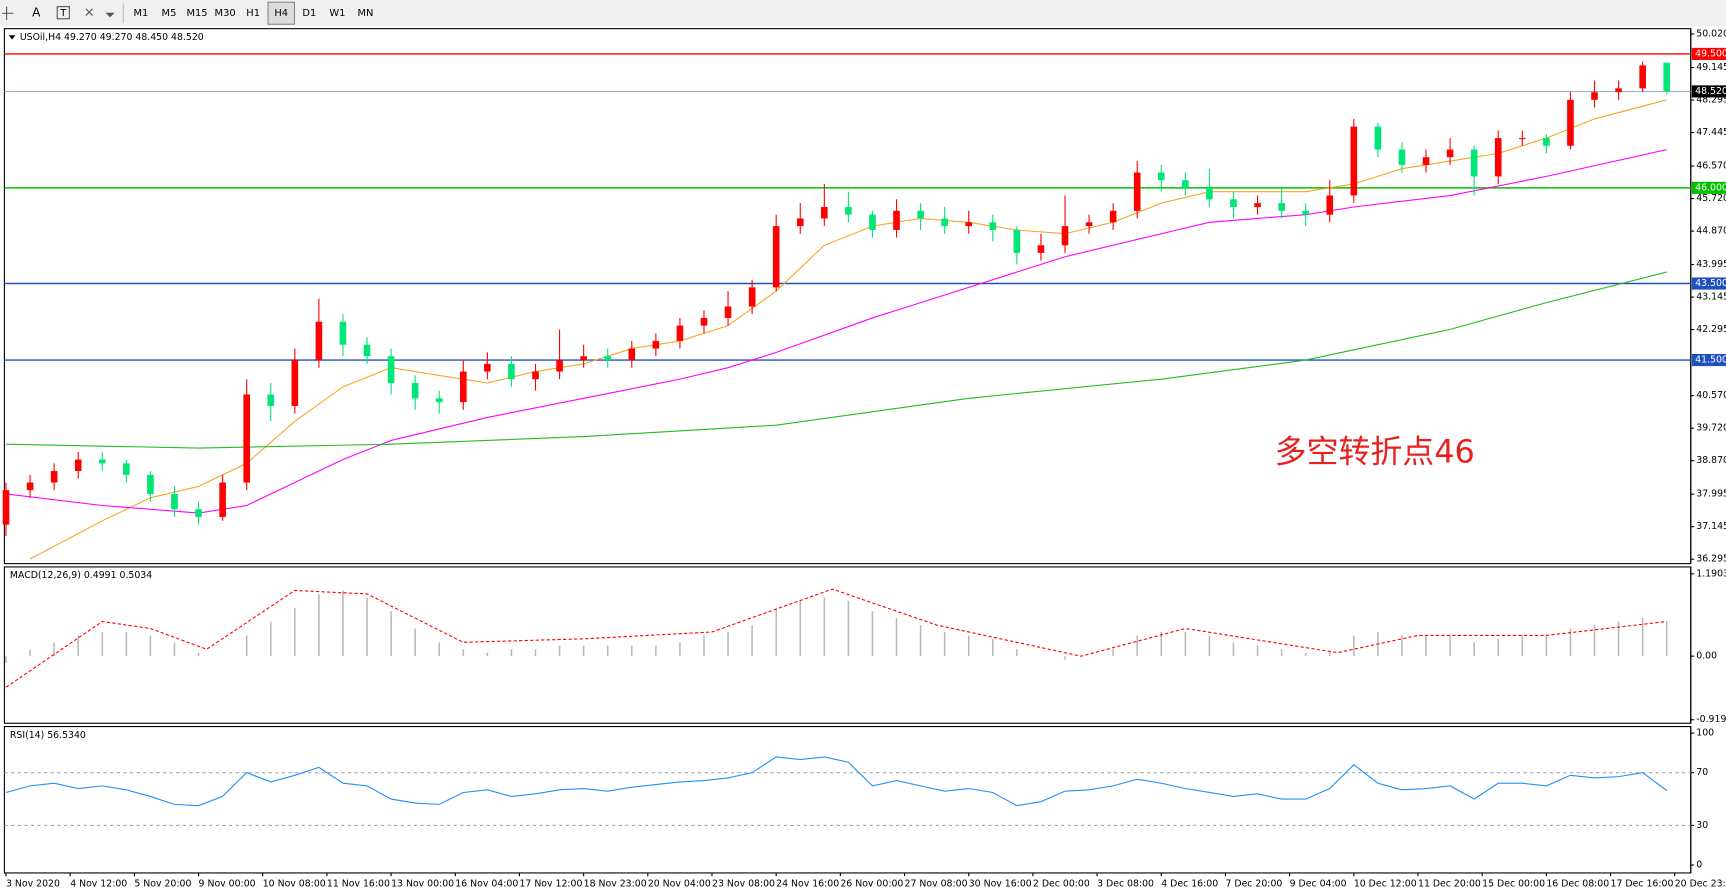 The width and height of the screenshot is (1726, 895). Describe the element at coordinates (550, 883) in the screenshot. I see `x-tick-label: 17 Nov 12:00` at that location.